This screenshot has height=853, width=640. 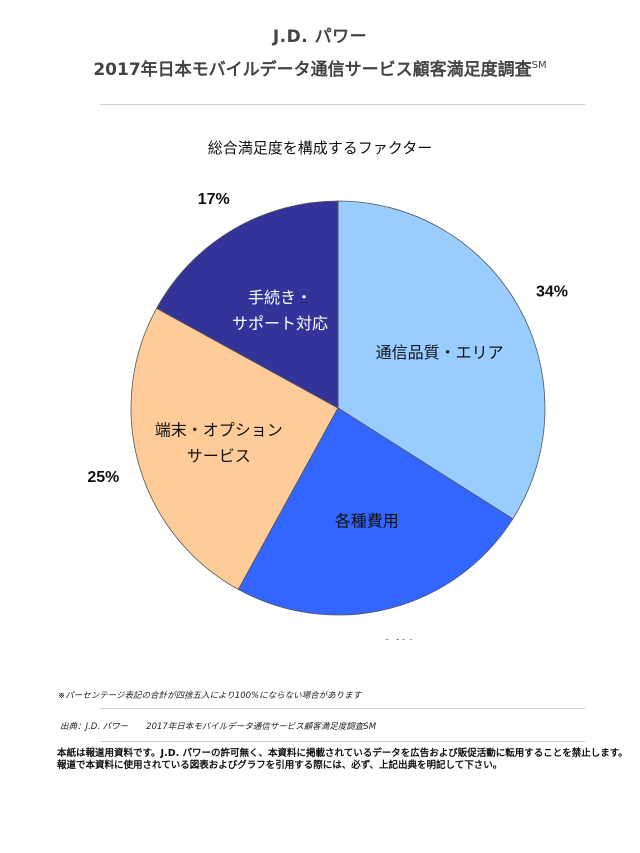 I want to click on pie-slice-devices-options, so click(x=234, y=448).